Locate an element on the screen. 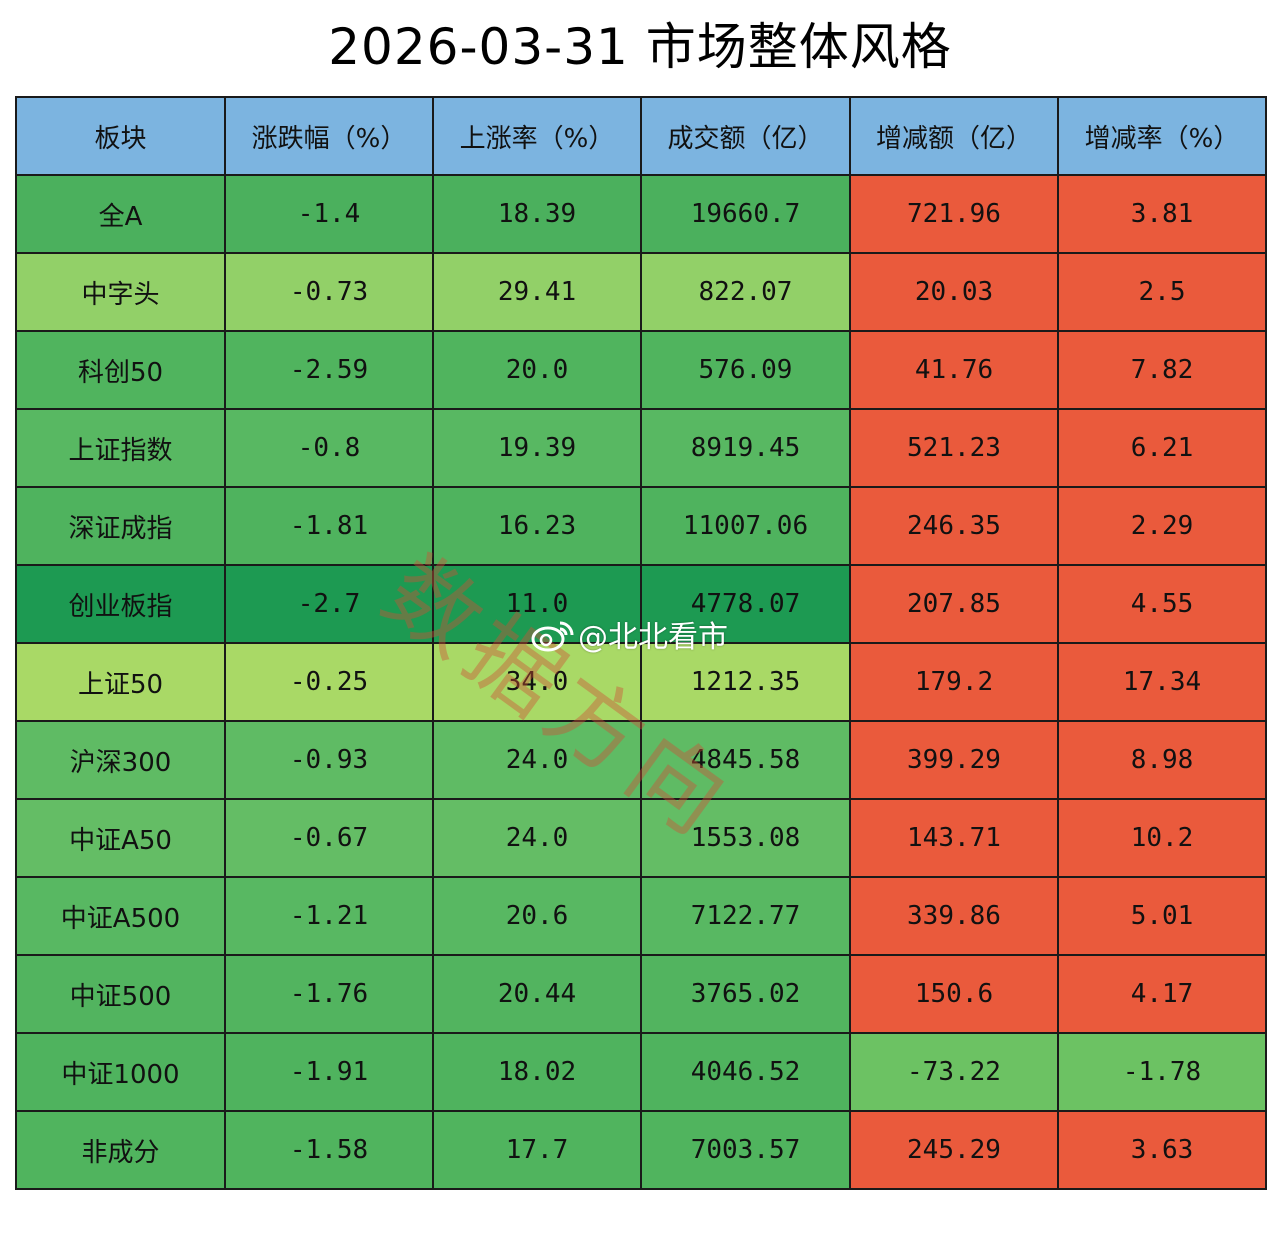  table-row: 中证A50 -0.67 24.0 1553.08 143.71 10.2 is located at coordinates (641, 838).